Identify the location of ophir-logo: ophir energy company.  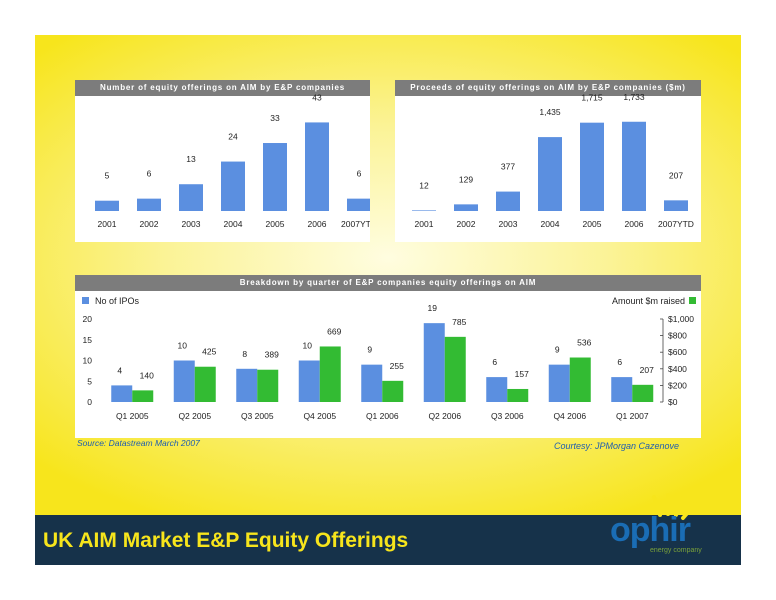
(660, 528).